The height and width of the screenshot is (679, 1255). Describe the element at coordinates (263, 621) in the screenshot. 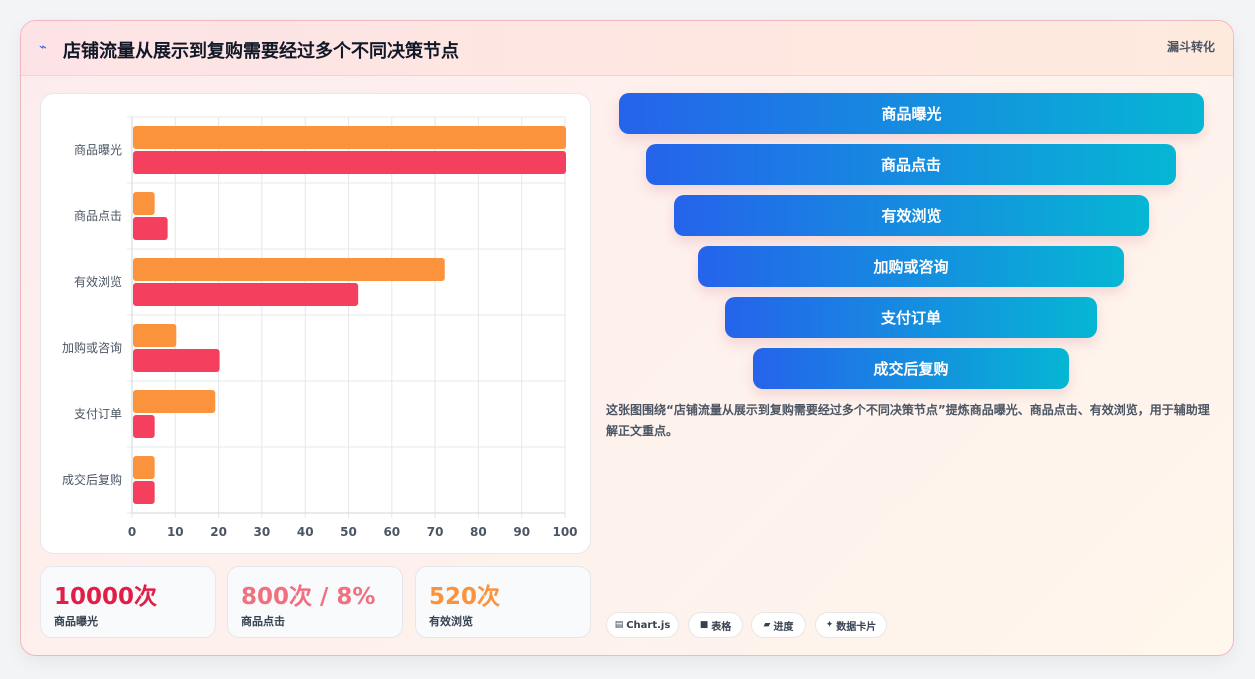

I see `stat-label: 商品点击` at that location.